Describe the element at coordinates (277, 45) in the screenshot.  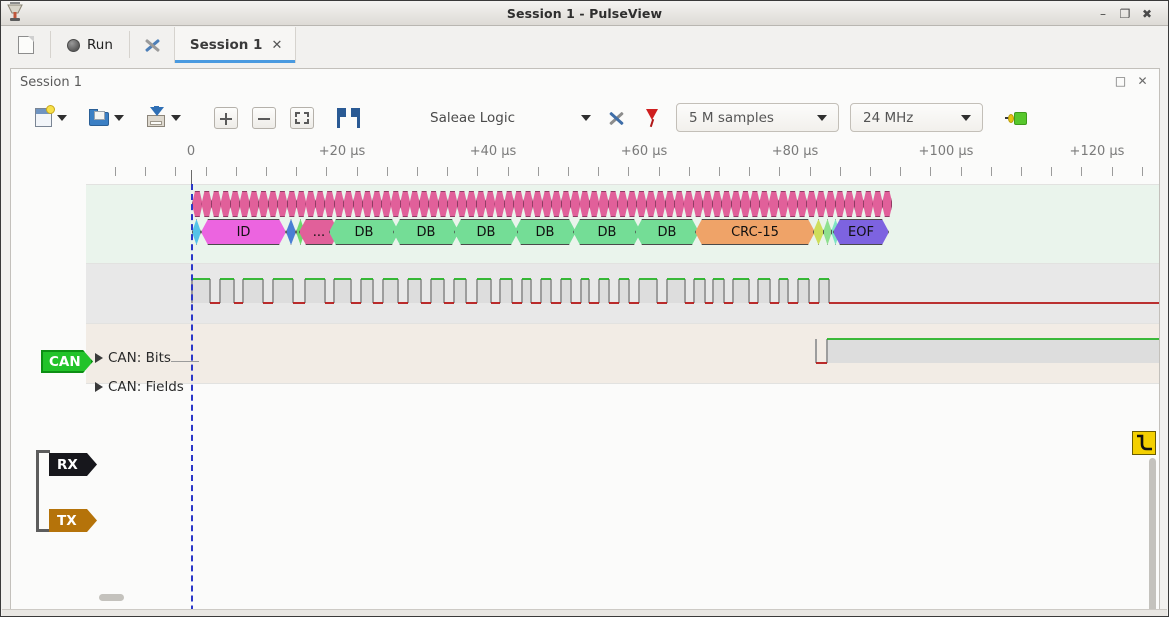
I see `tab-close-icon: ✕` at that location.